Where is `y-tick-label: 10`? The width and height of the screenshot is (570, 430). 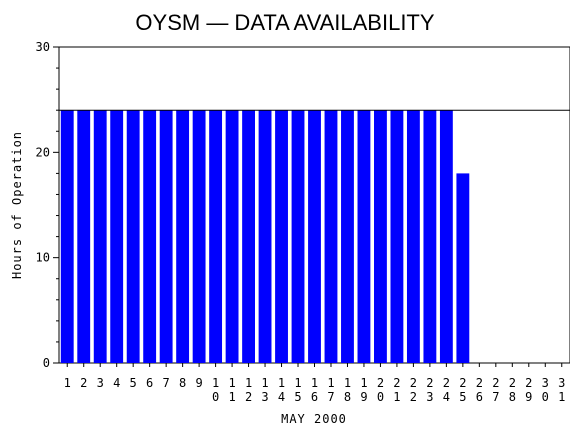
y-tick-label: 10 is located at coordinates (43, 258).